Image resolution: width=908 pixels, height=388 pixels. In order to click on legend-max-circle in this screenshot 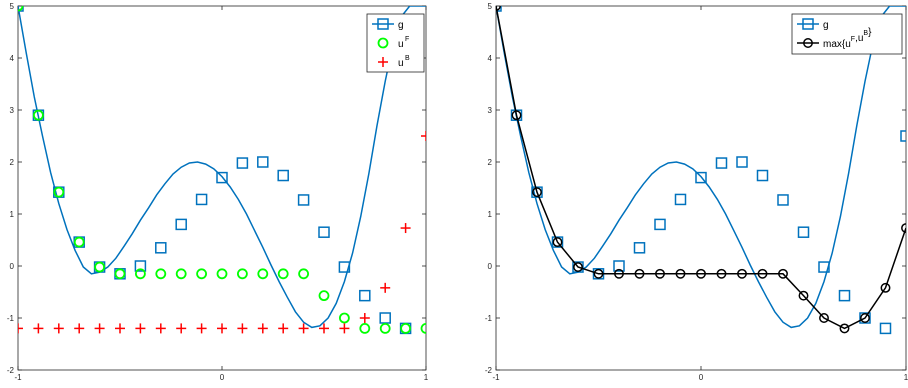, I will do `click(808, 43)`.